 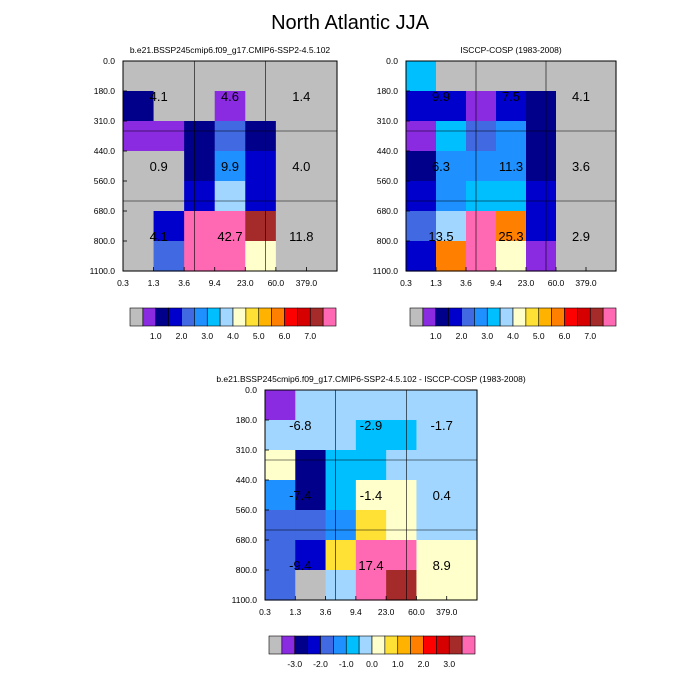 I want to click on y-tick-label: 680.0, so click(x=388, y=211).